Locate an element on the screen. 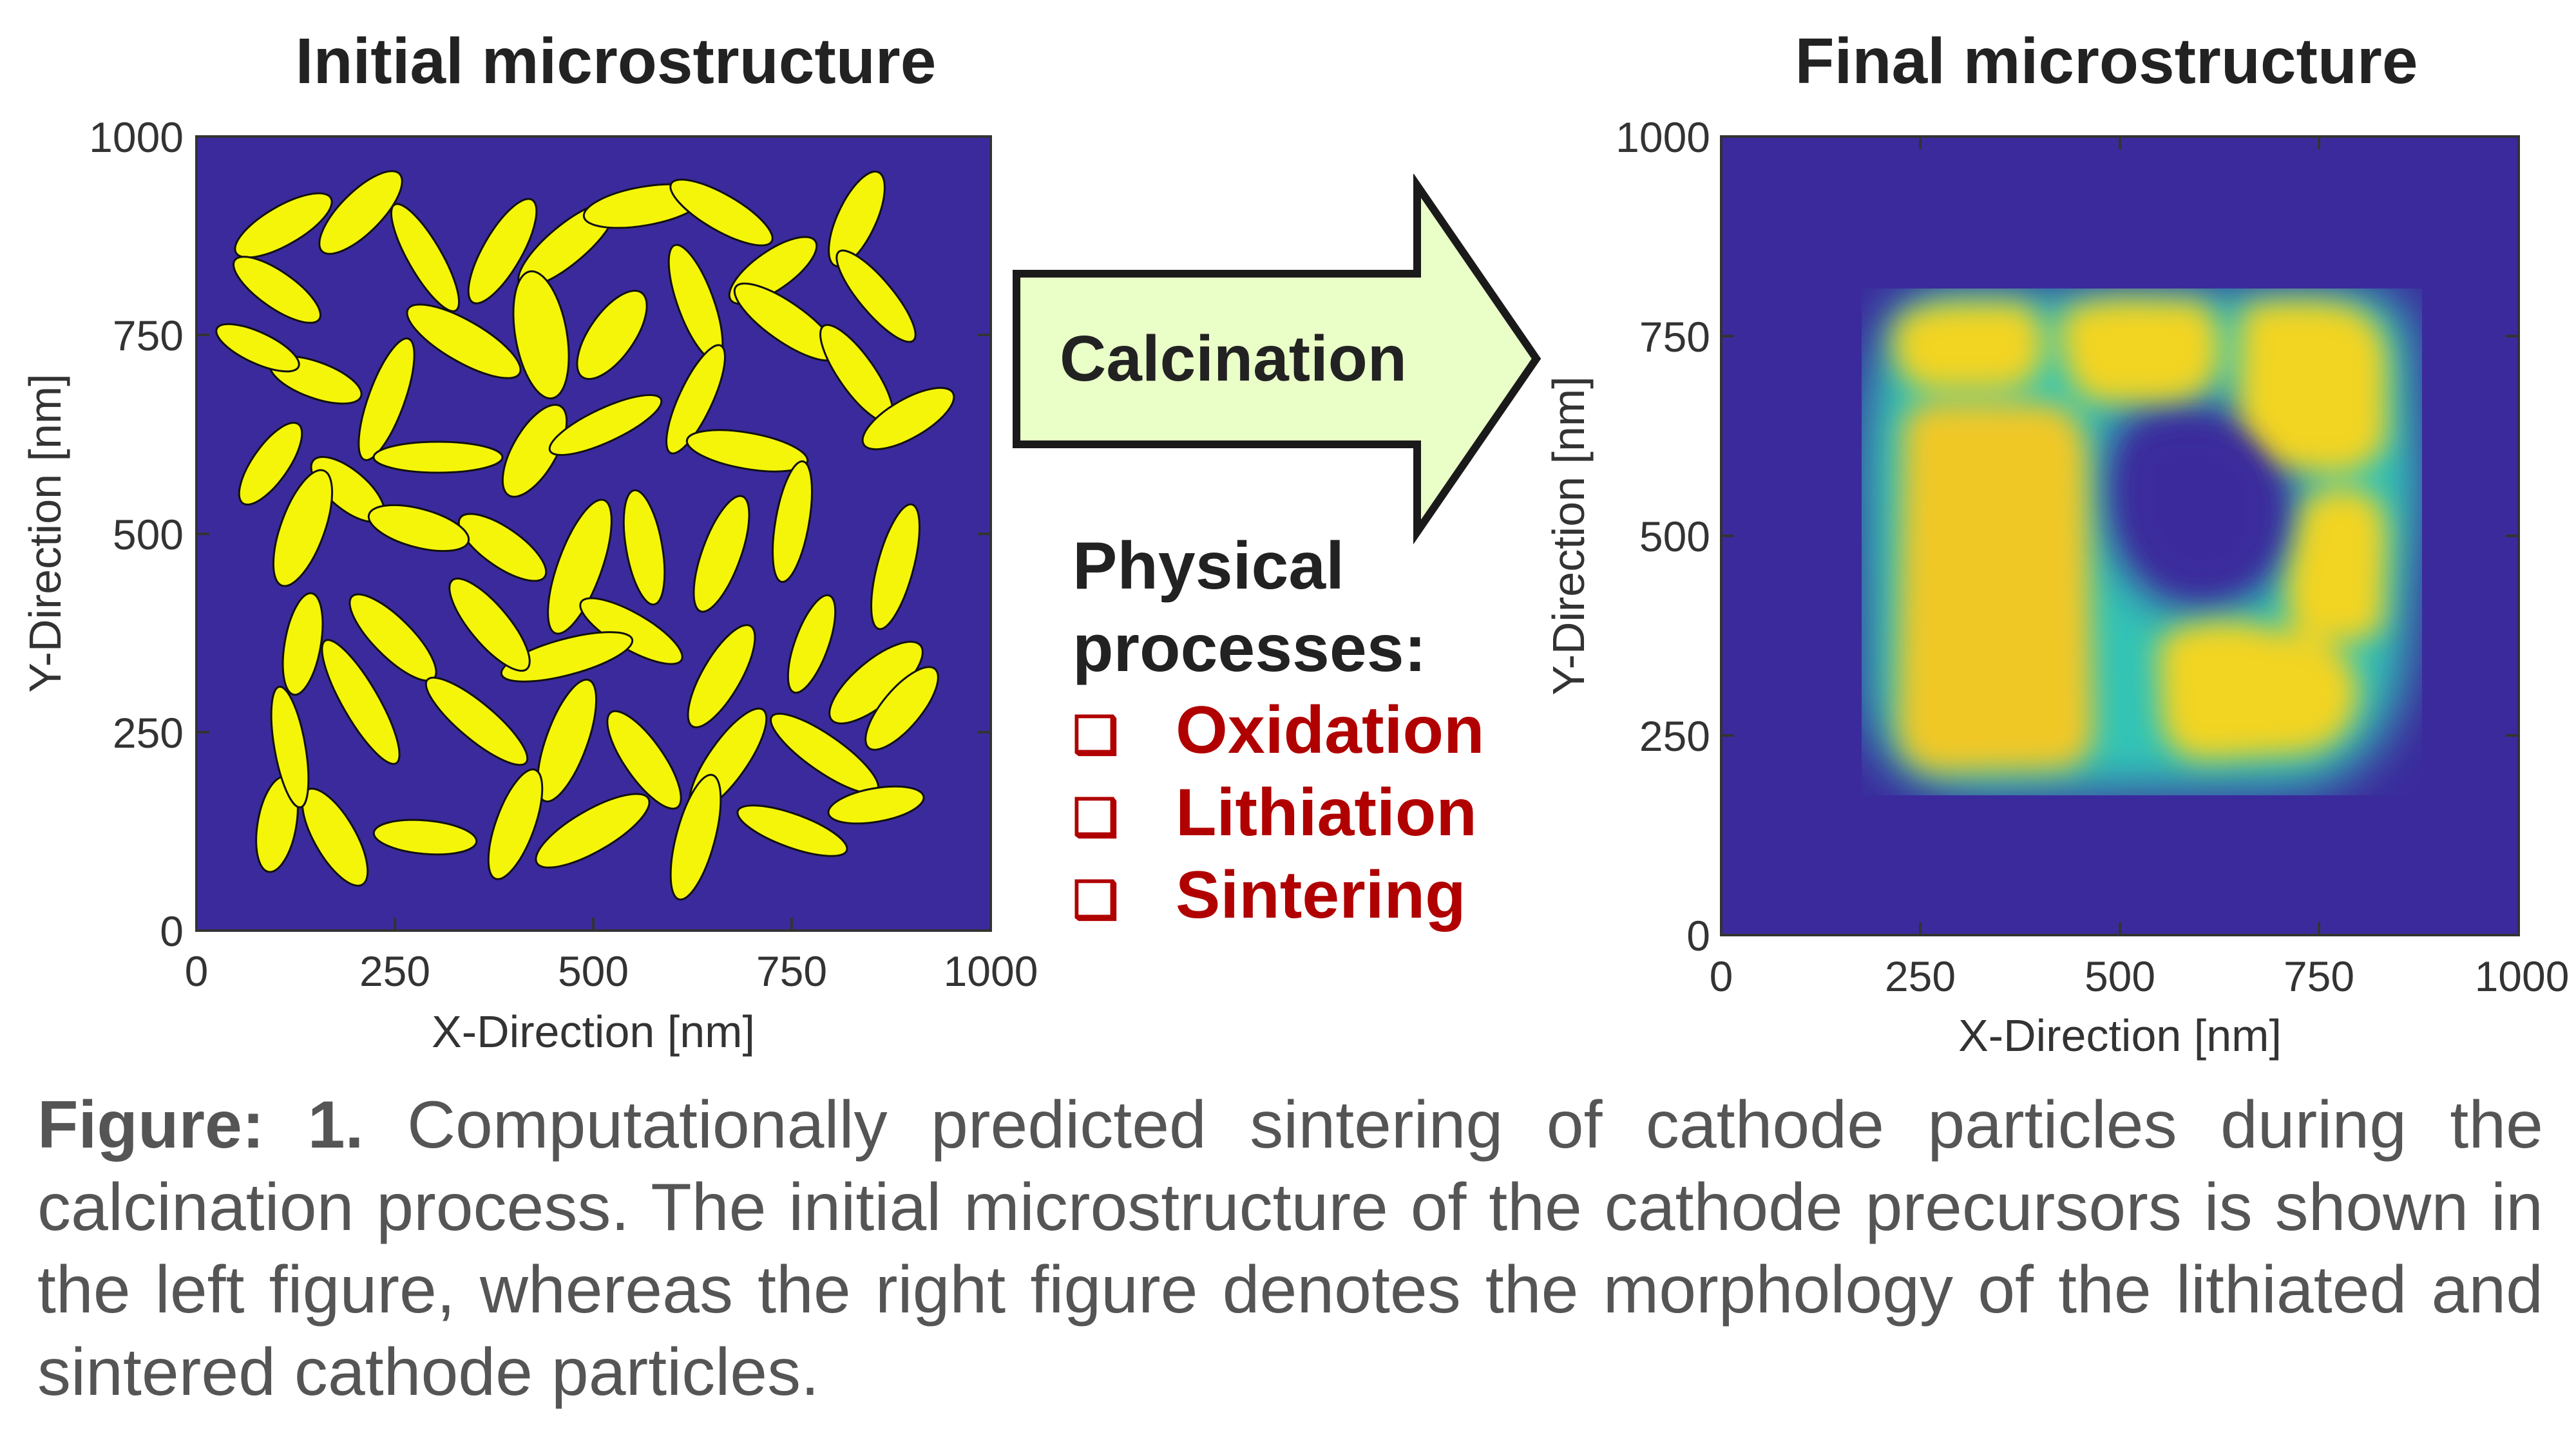 Image resolution: width=2576 pixels, height=1429 pixels. right-xtick: 1000 is located at coordinates (2522, 976).